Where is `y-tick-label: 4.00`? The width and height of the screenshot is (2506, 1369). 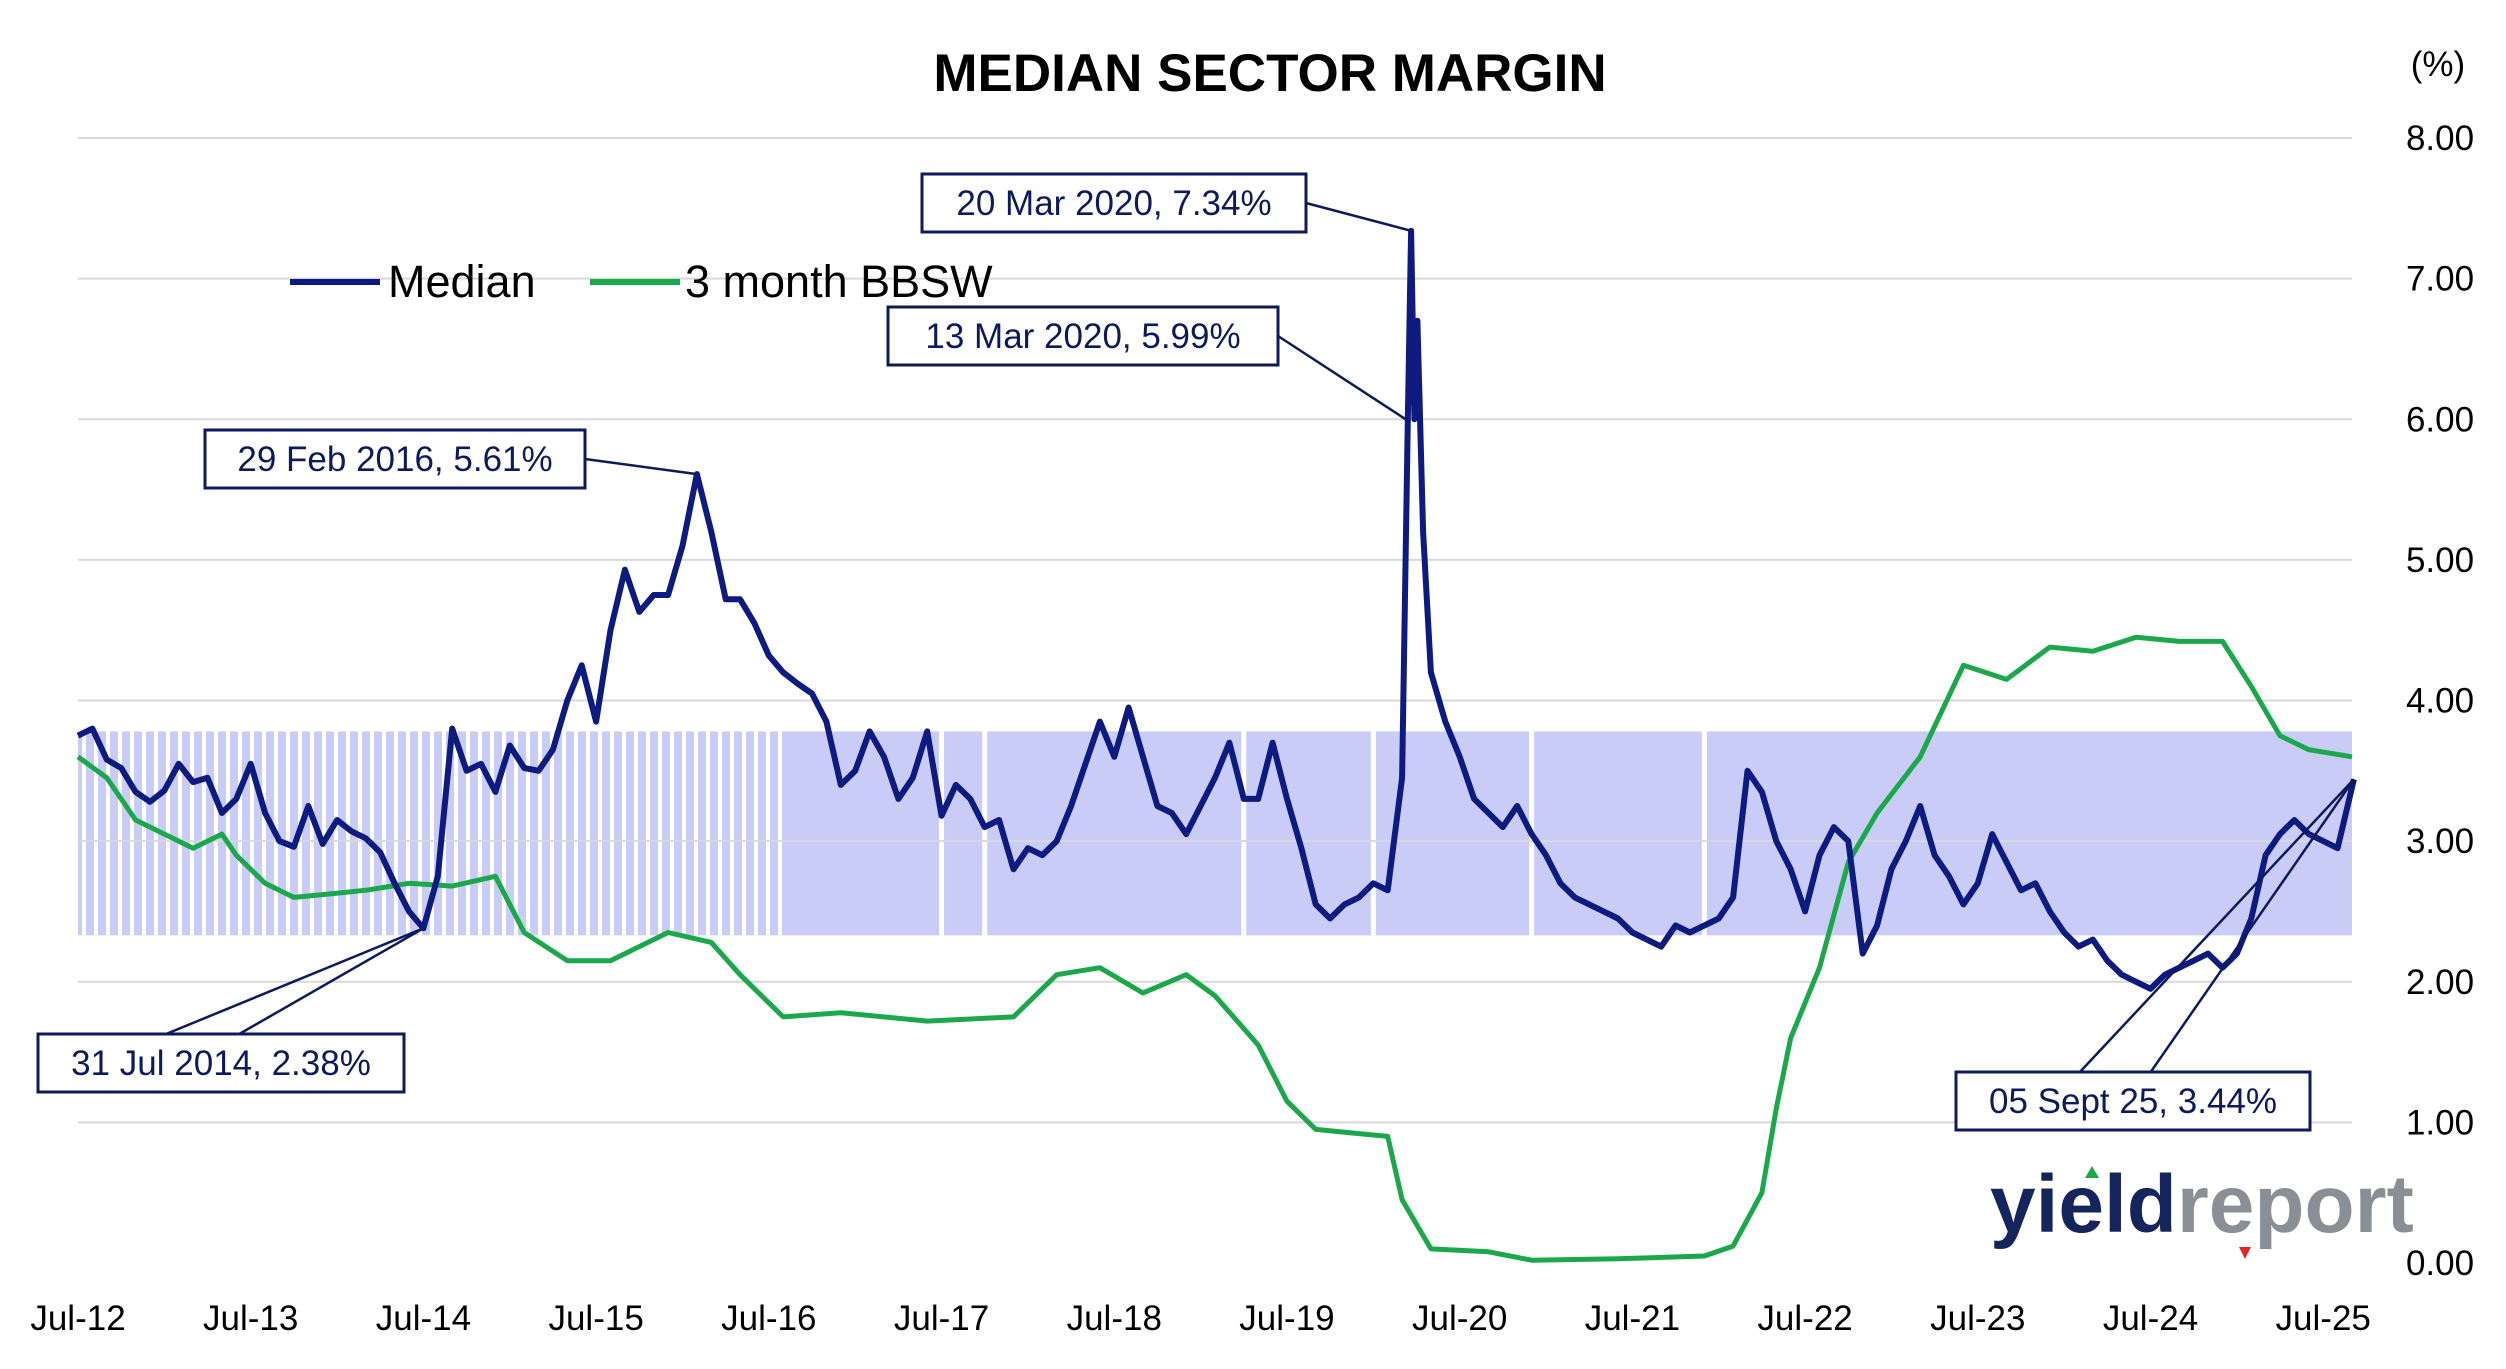
y-tick-label: 4.00 is located at coordinates (2440, 701).